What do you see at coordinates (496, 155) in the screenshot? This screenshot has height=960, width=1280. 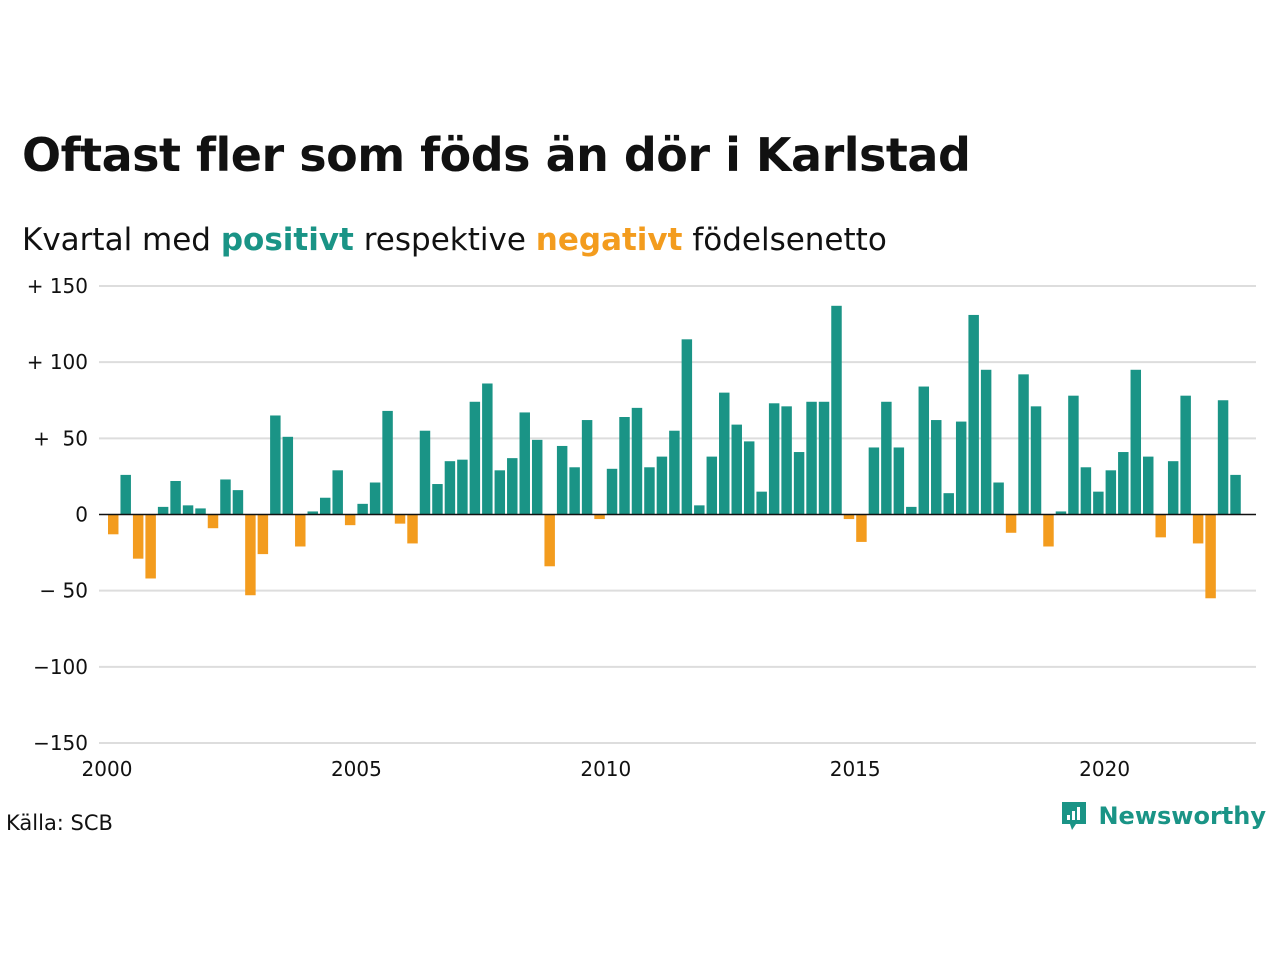 I see `chart-title: Oftast fler som föds än dör i Karlstad` at bounding box center [496, 155].